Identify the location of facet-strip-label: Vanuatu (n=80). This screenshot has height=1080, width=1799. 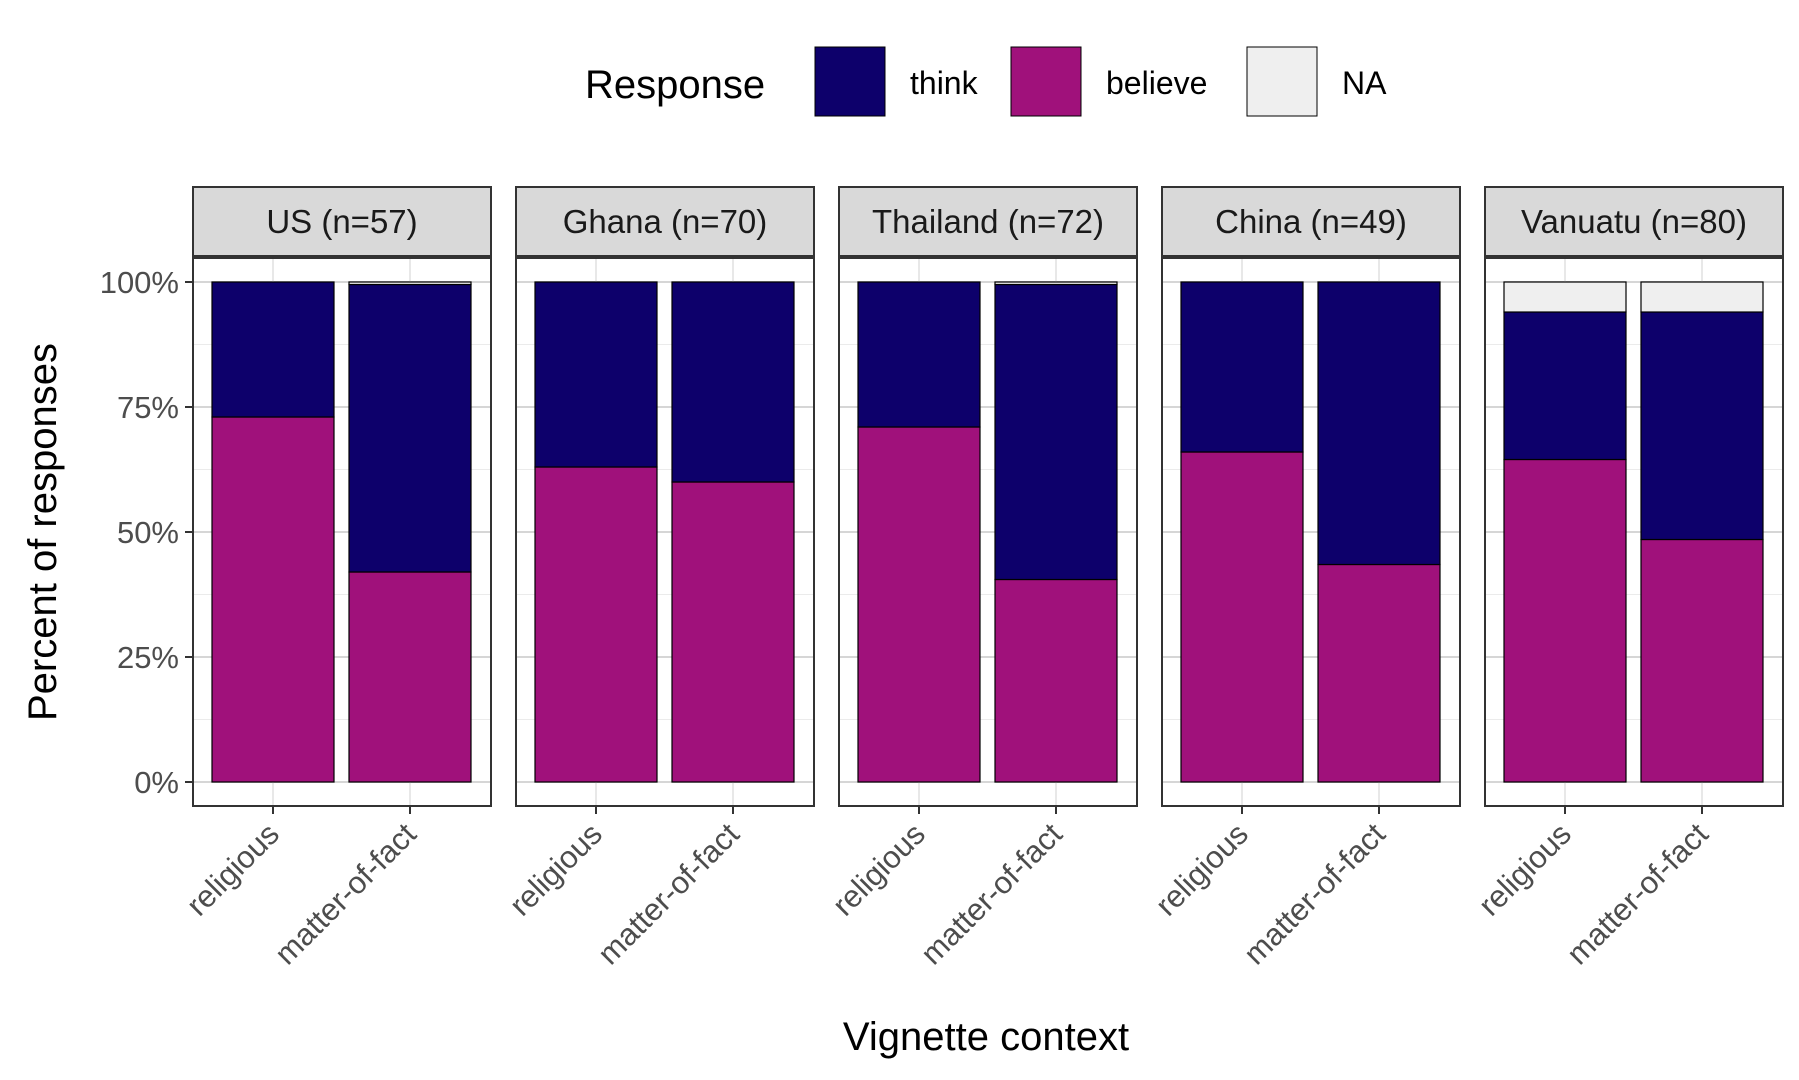
(1634, 221).